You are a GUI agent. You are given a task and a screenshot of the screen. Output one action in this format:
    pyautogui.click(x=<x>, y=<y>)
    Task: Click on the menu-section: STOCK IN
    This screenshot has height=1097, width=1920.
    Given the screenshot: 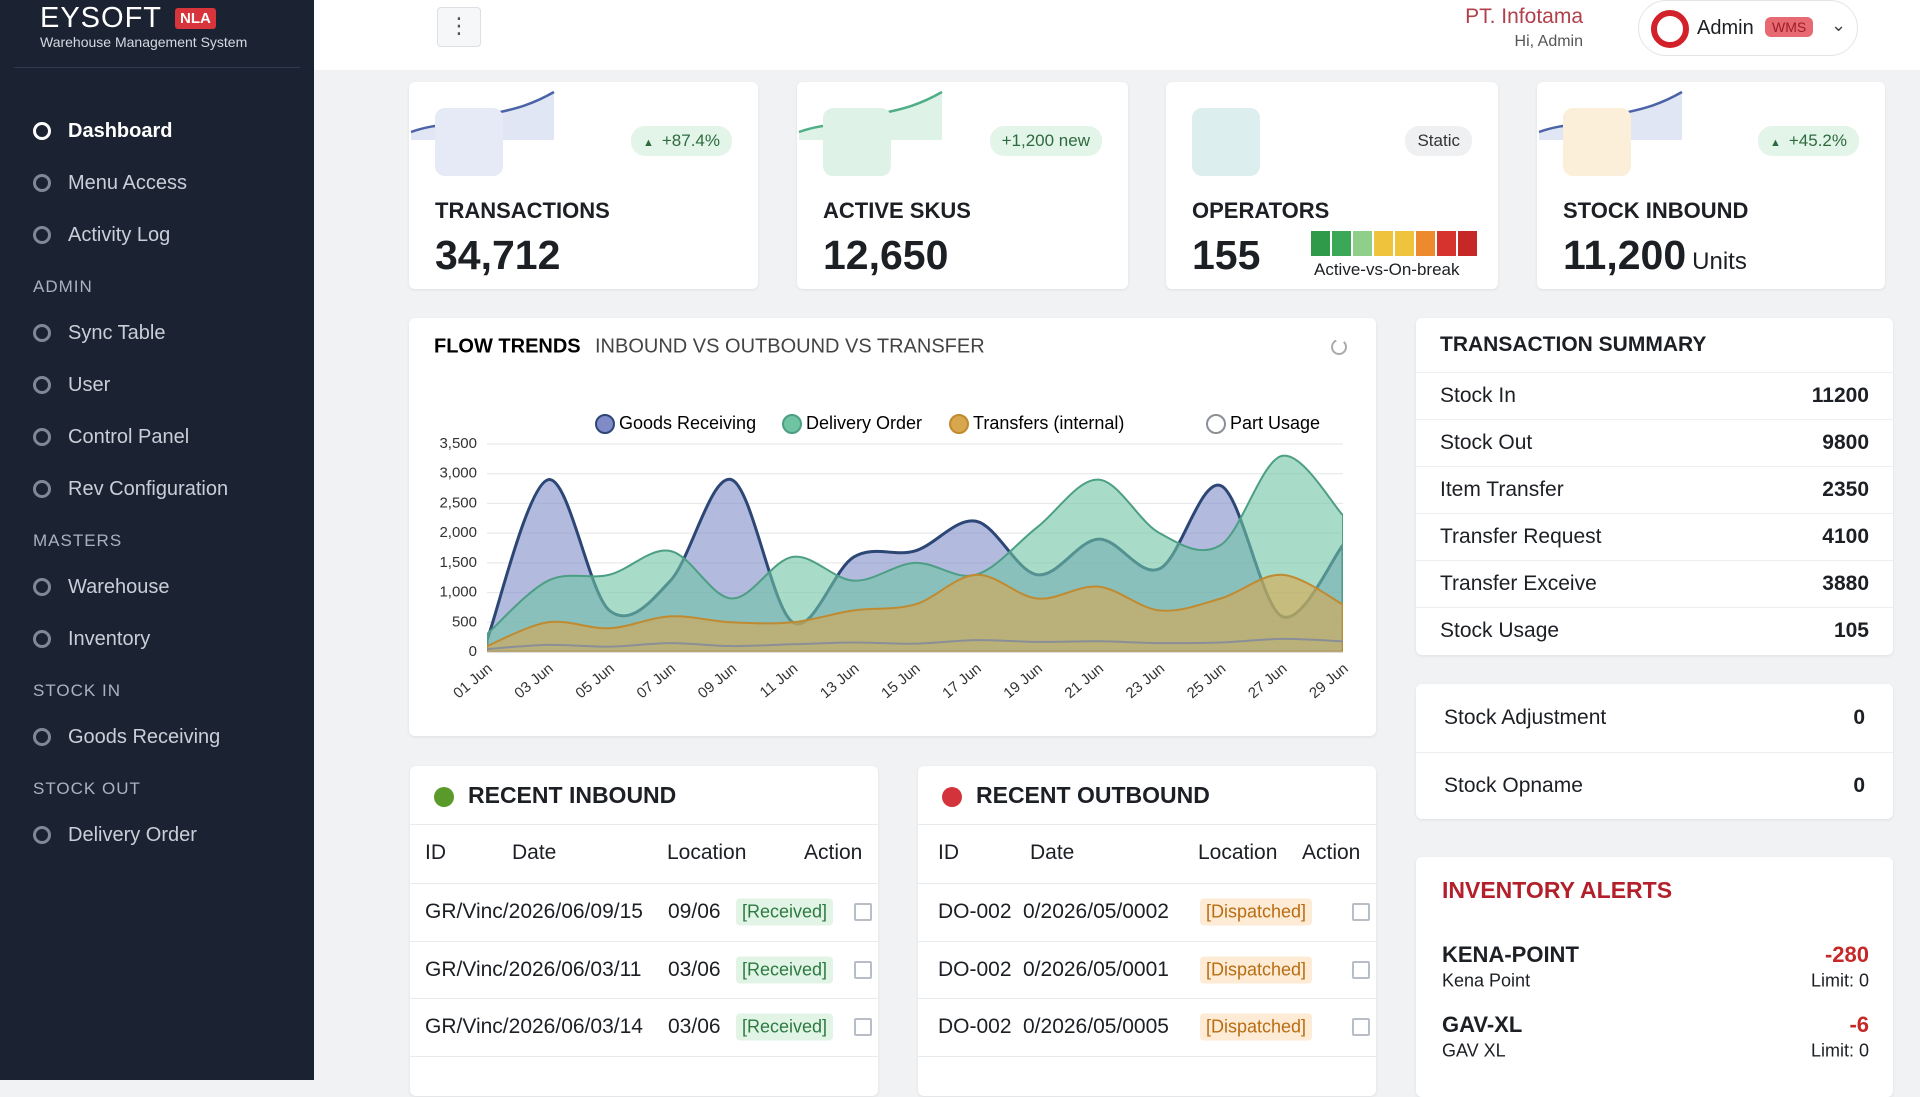 What is the action you would take?
    pyautogui.click(x=77, y=690)
    